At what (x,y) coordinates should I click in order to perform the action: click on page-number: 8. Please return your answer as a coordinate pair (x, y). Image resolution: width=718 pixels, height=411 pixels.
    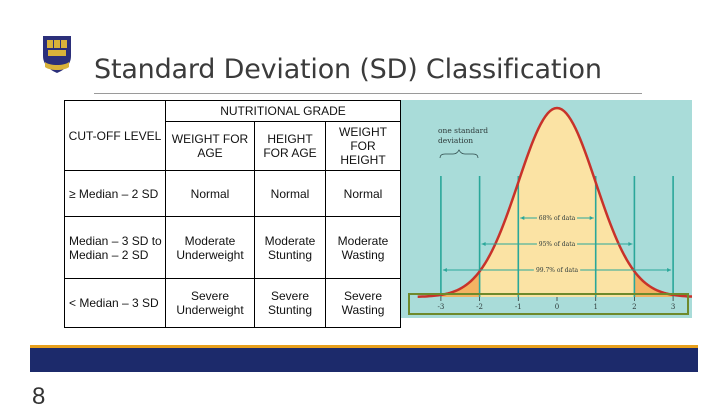
    Looking at the image, I should click on (39, 396).